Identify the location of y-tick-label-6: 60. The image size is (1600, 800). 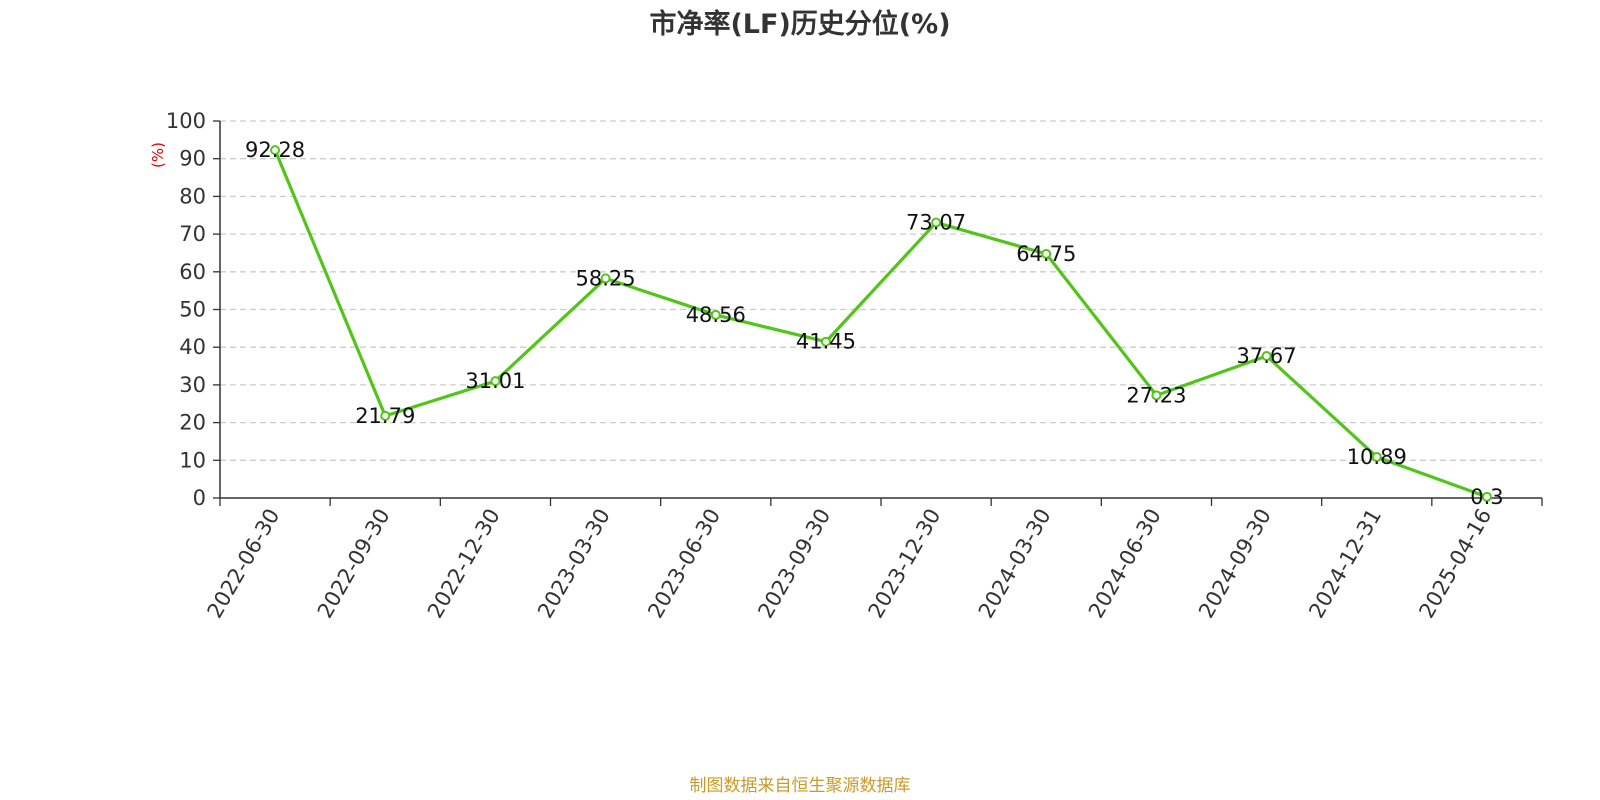
(192, 272).